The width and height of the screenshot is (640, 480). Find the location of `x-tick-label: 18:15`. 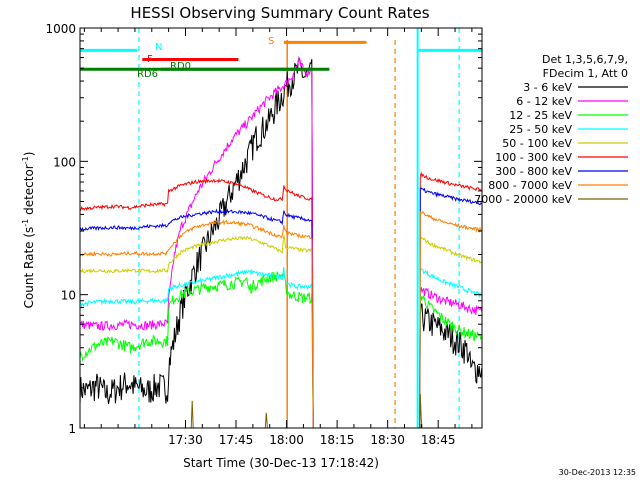

x-tick-label: 18:15 is located at coordinates (337, 440).